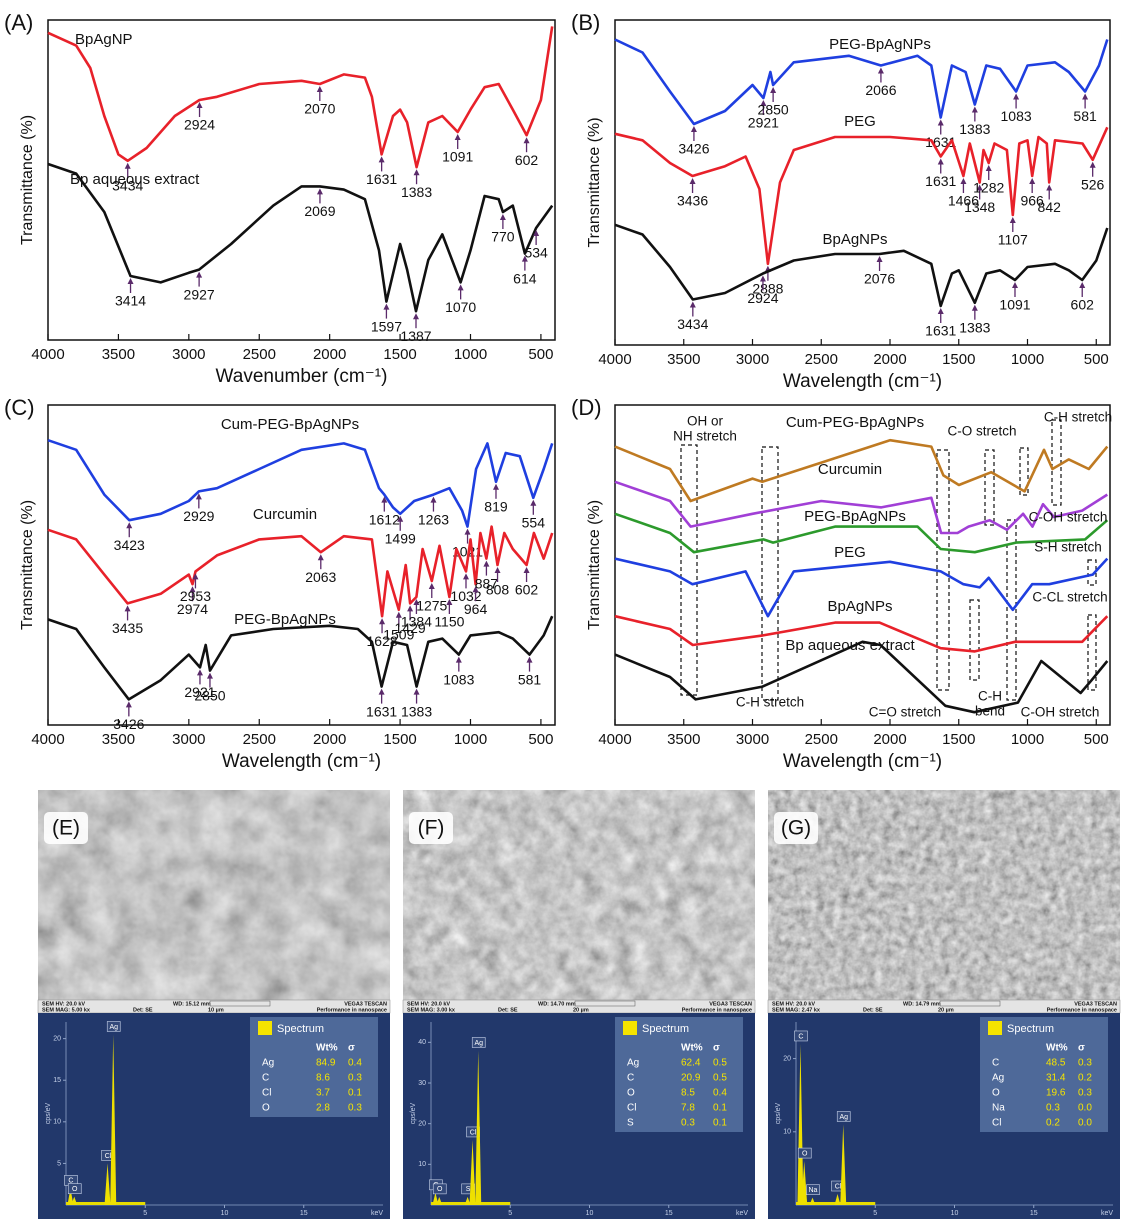  I want to click on x-axis-title: keV, so click(377, 1213).